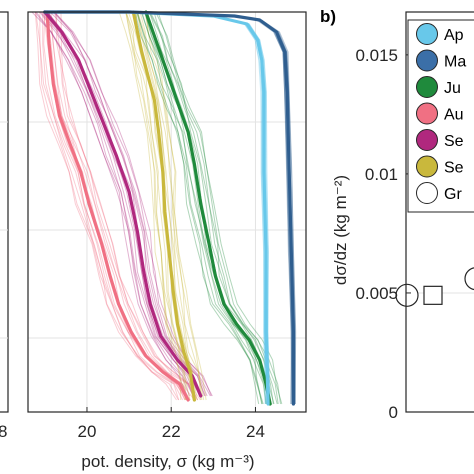 The width and height of the screenshot is (474, 474). I want to click on legend-label: Gr, so click(453, 194).